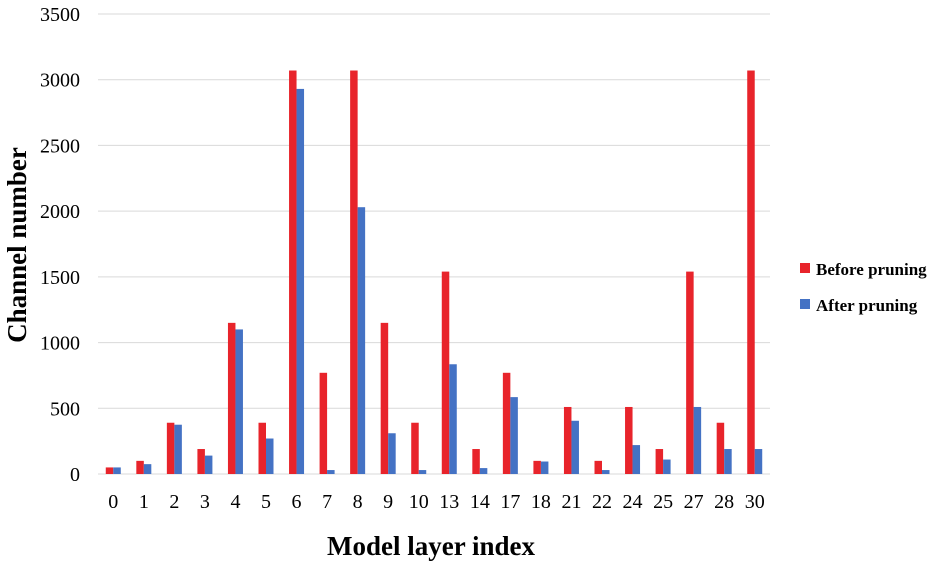  Describe the element at coordinates (388, 502) in the screenshot. I see `x-tick-label: 9` at that location.